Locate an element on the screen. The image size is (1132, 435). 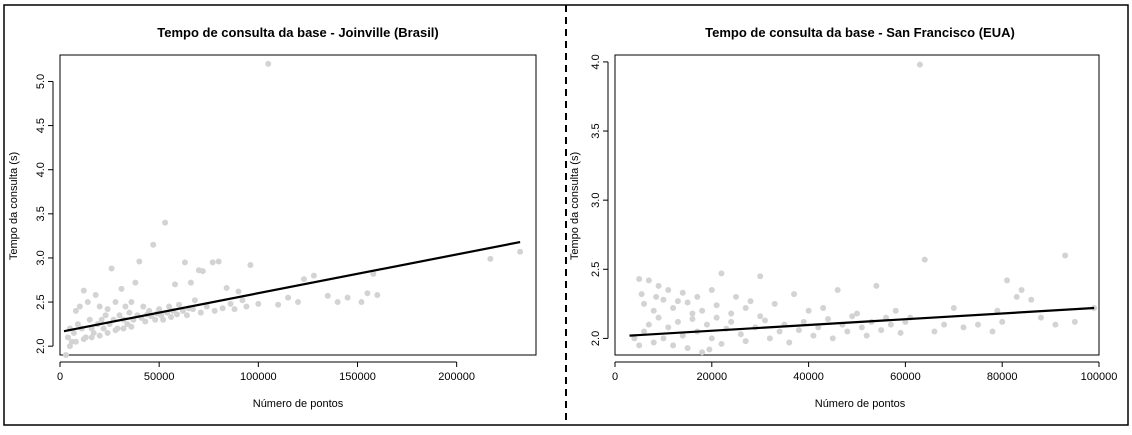
x-tick-label: 50000 is located at coordinates (159, 377).